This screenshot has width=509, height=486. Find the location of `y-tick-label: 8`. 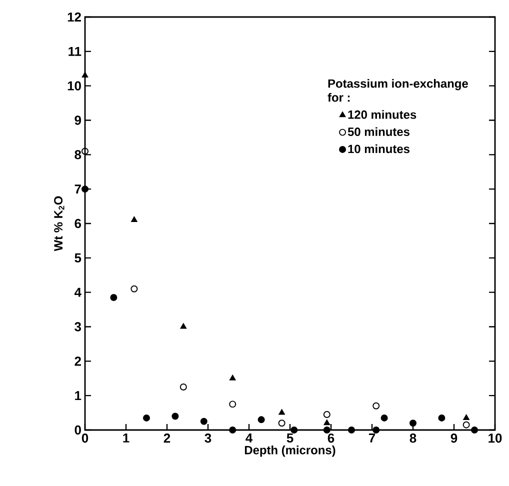

y-tick-label: 8 is located at coordinates (78, 155).